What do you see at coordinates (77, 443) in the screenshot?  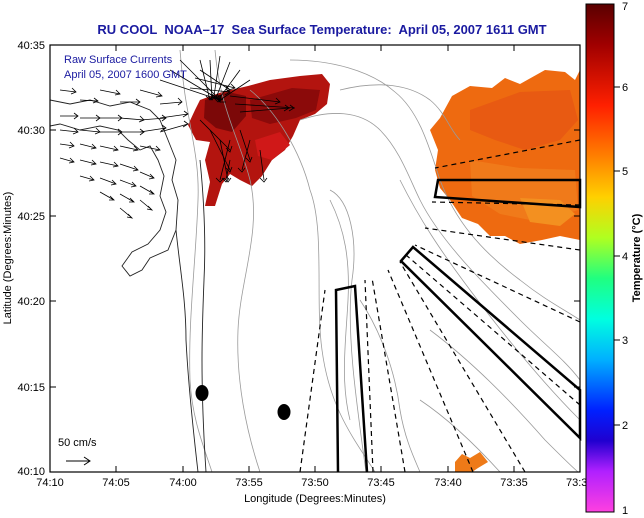 I see `scale-label: 50 cm/s` at bounding box center [77, 443].